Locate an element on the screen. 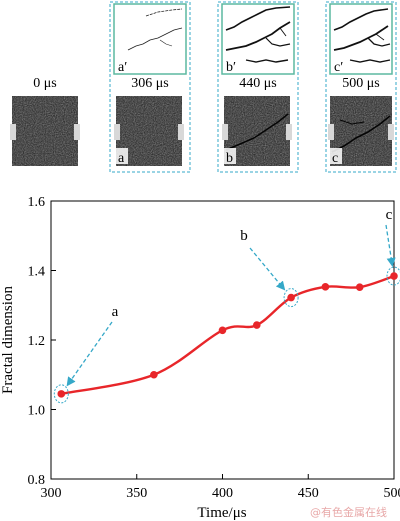 This screenshot has height=521, width=400. x-tick-label: 500 is located at coordinates (392, 493).